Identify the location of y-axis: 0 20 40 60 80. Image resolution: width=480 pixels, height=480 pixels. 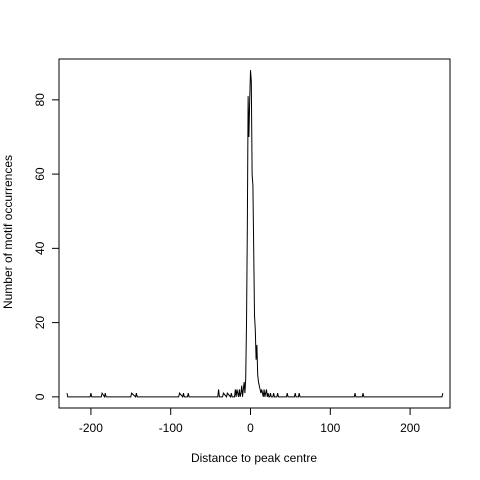
(46, 246).